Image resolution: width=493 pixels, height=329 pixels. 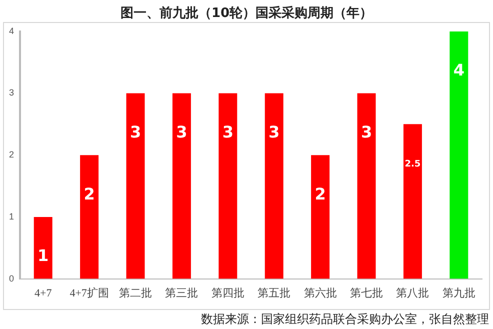 I want to click on x-tick-label: 第九批, so click(x=459, y=293).